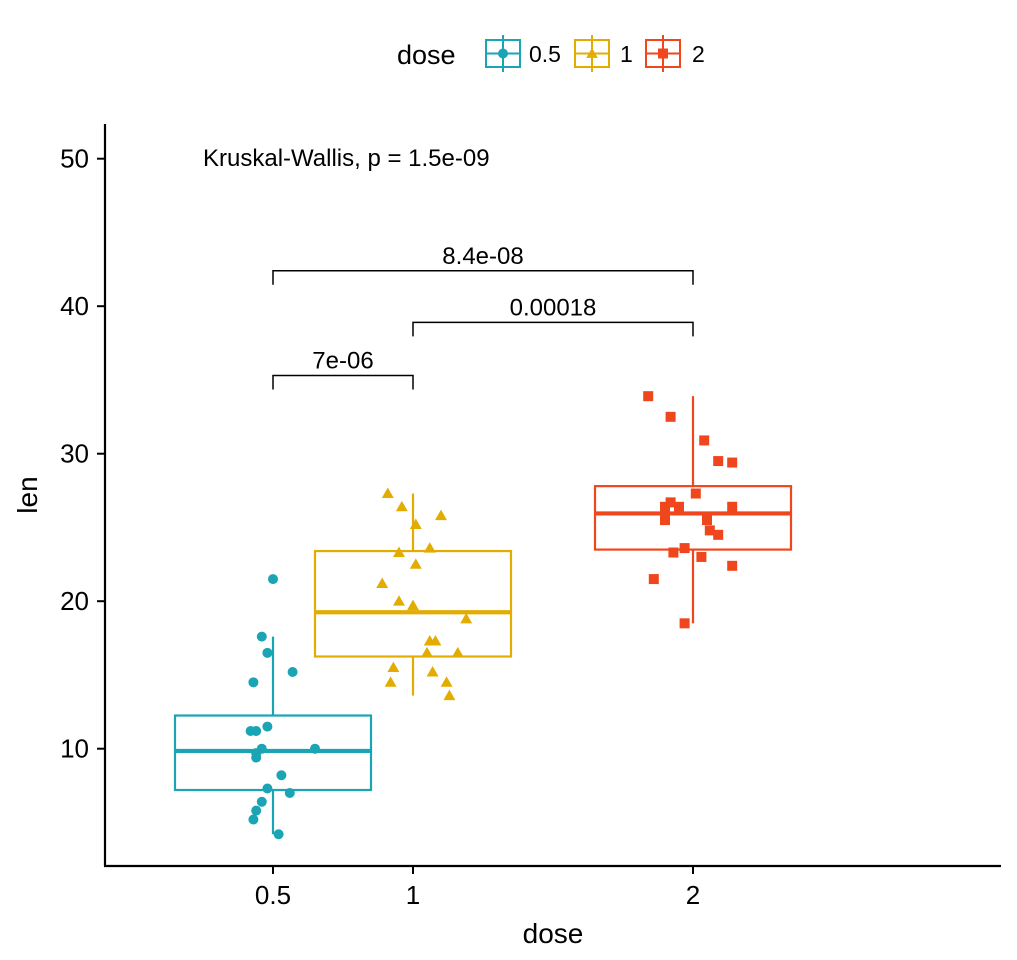 This screenshot has width=1017, height=960. What do you see at coordinates (693, 895) in the screenshot?
I see `x-tick-label: 2` at bounding box center [693, 895].